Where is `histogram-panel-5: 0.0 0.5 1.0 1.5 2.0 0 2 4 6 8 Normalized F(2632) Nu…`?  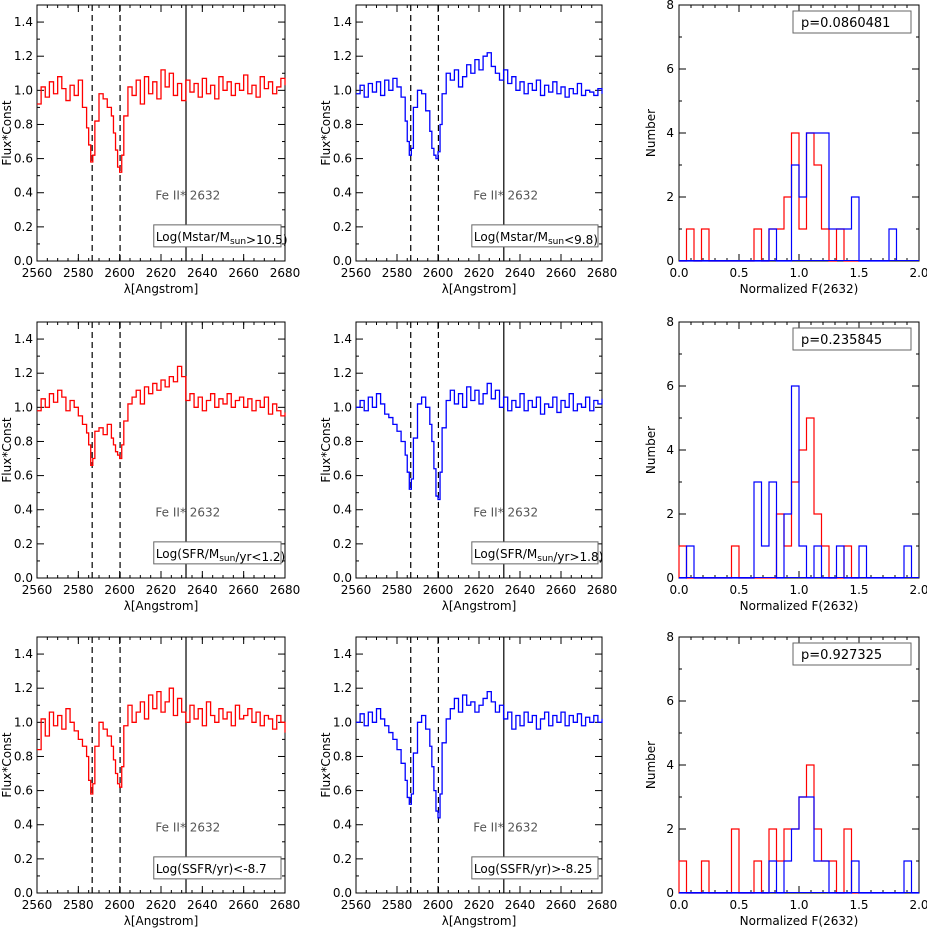 histogram-panel-5: 0.0 0.5 1.0 1.5 2.0 0 2 4 6 8 Normalized F(2632) Nu… is located at coordinates (785, 464).